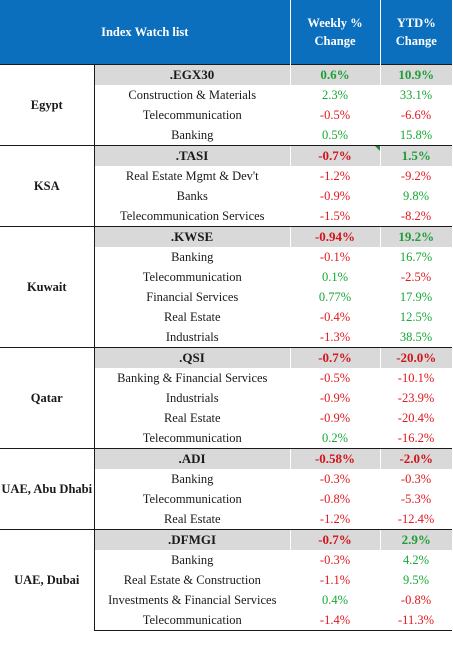  I want to click on country-label: UAE, Dubai, so click(47, 580).